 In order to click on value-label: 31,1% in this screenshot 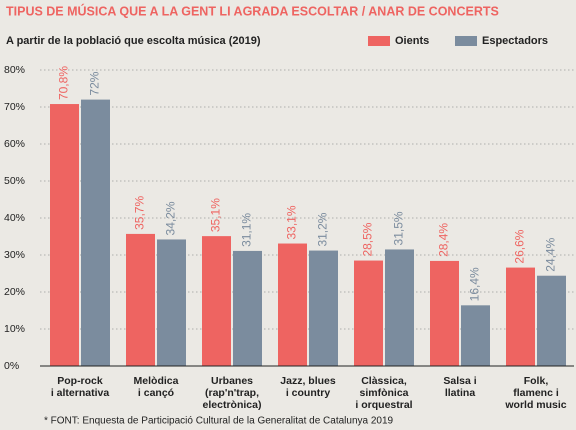, I will do `click(247, 230)`.